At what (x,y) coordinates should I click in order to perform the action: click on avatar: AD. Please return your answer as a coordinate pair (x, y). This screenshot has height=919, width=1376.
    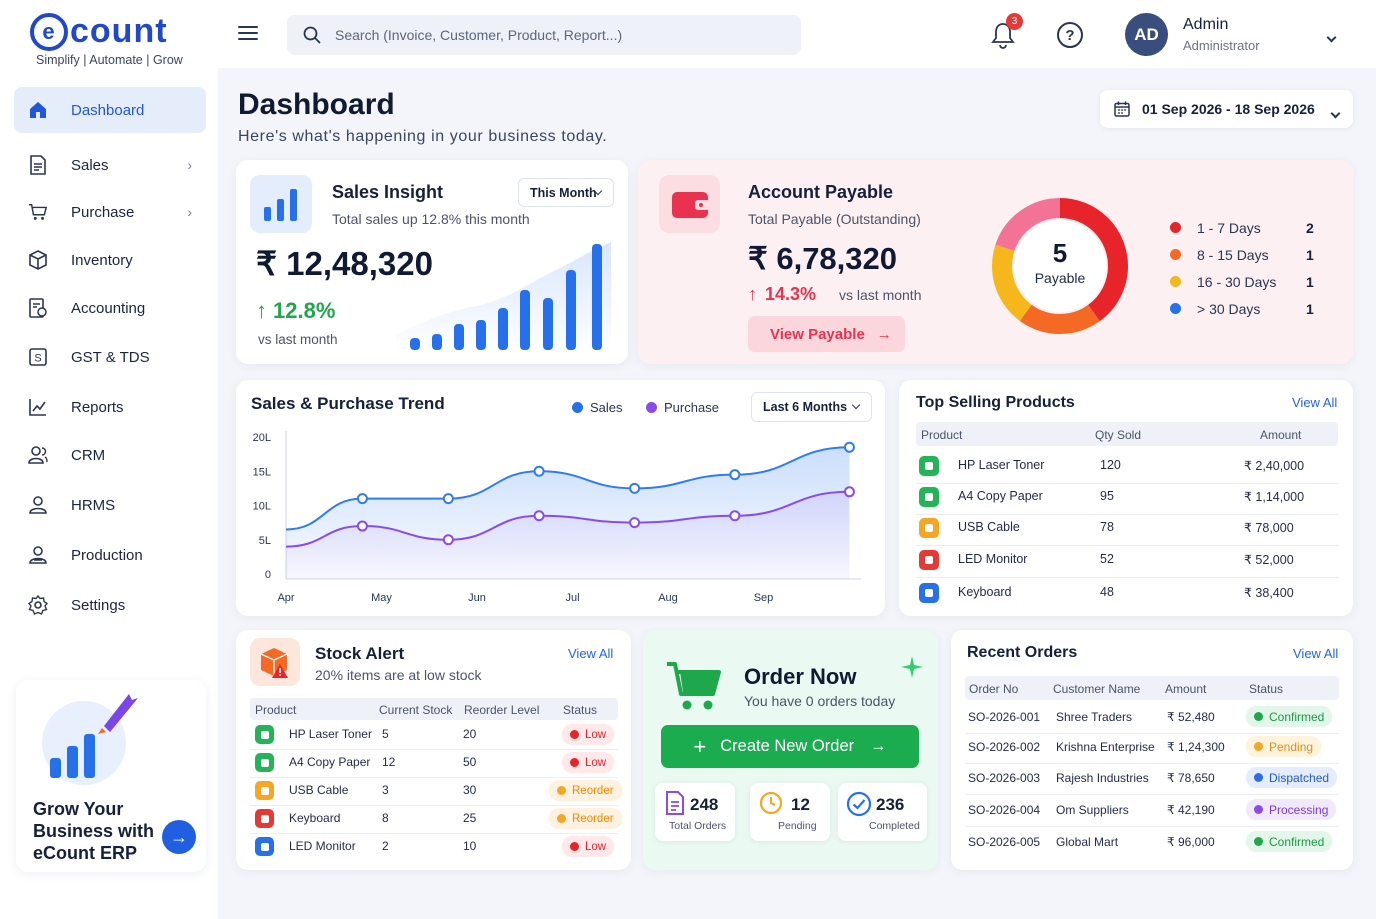
    Looking at the image, I should click on (1146, 34).